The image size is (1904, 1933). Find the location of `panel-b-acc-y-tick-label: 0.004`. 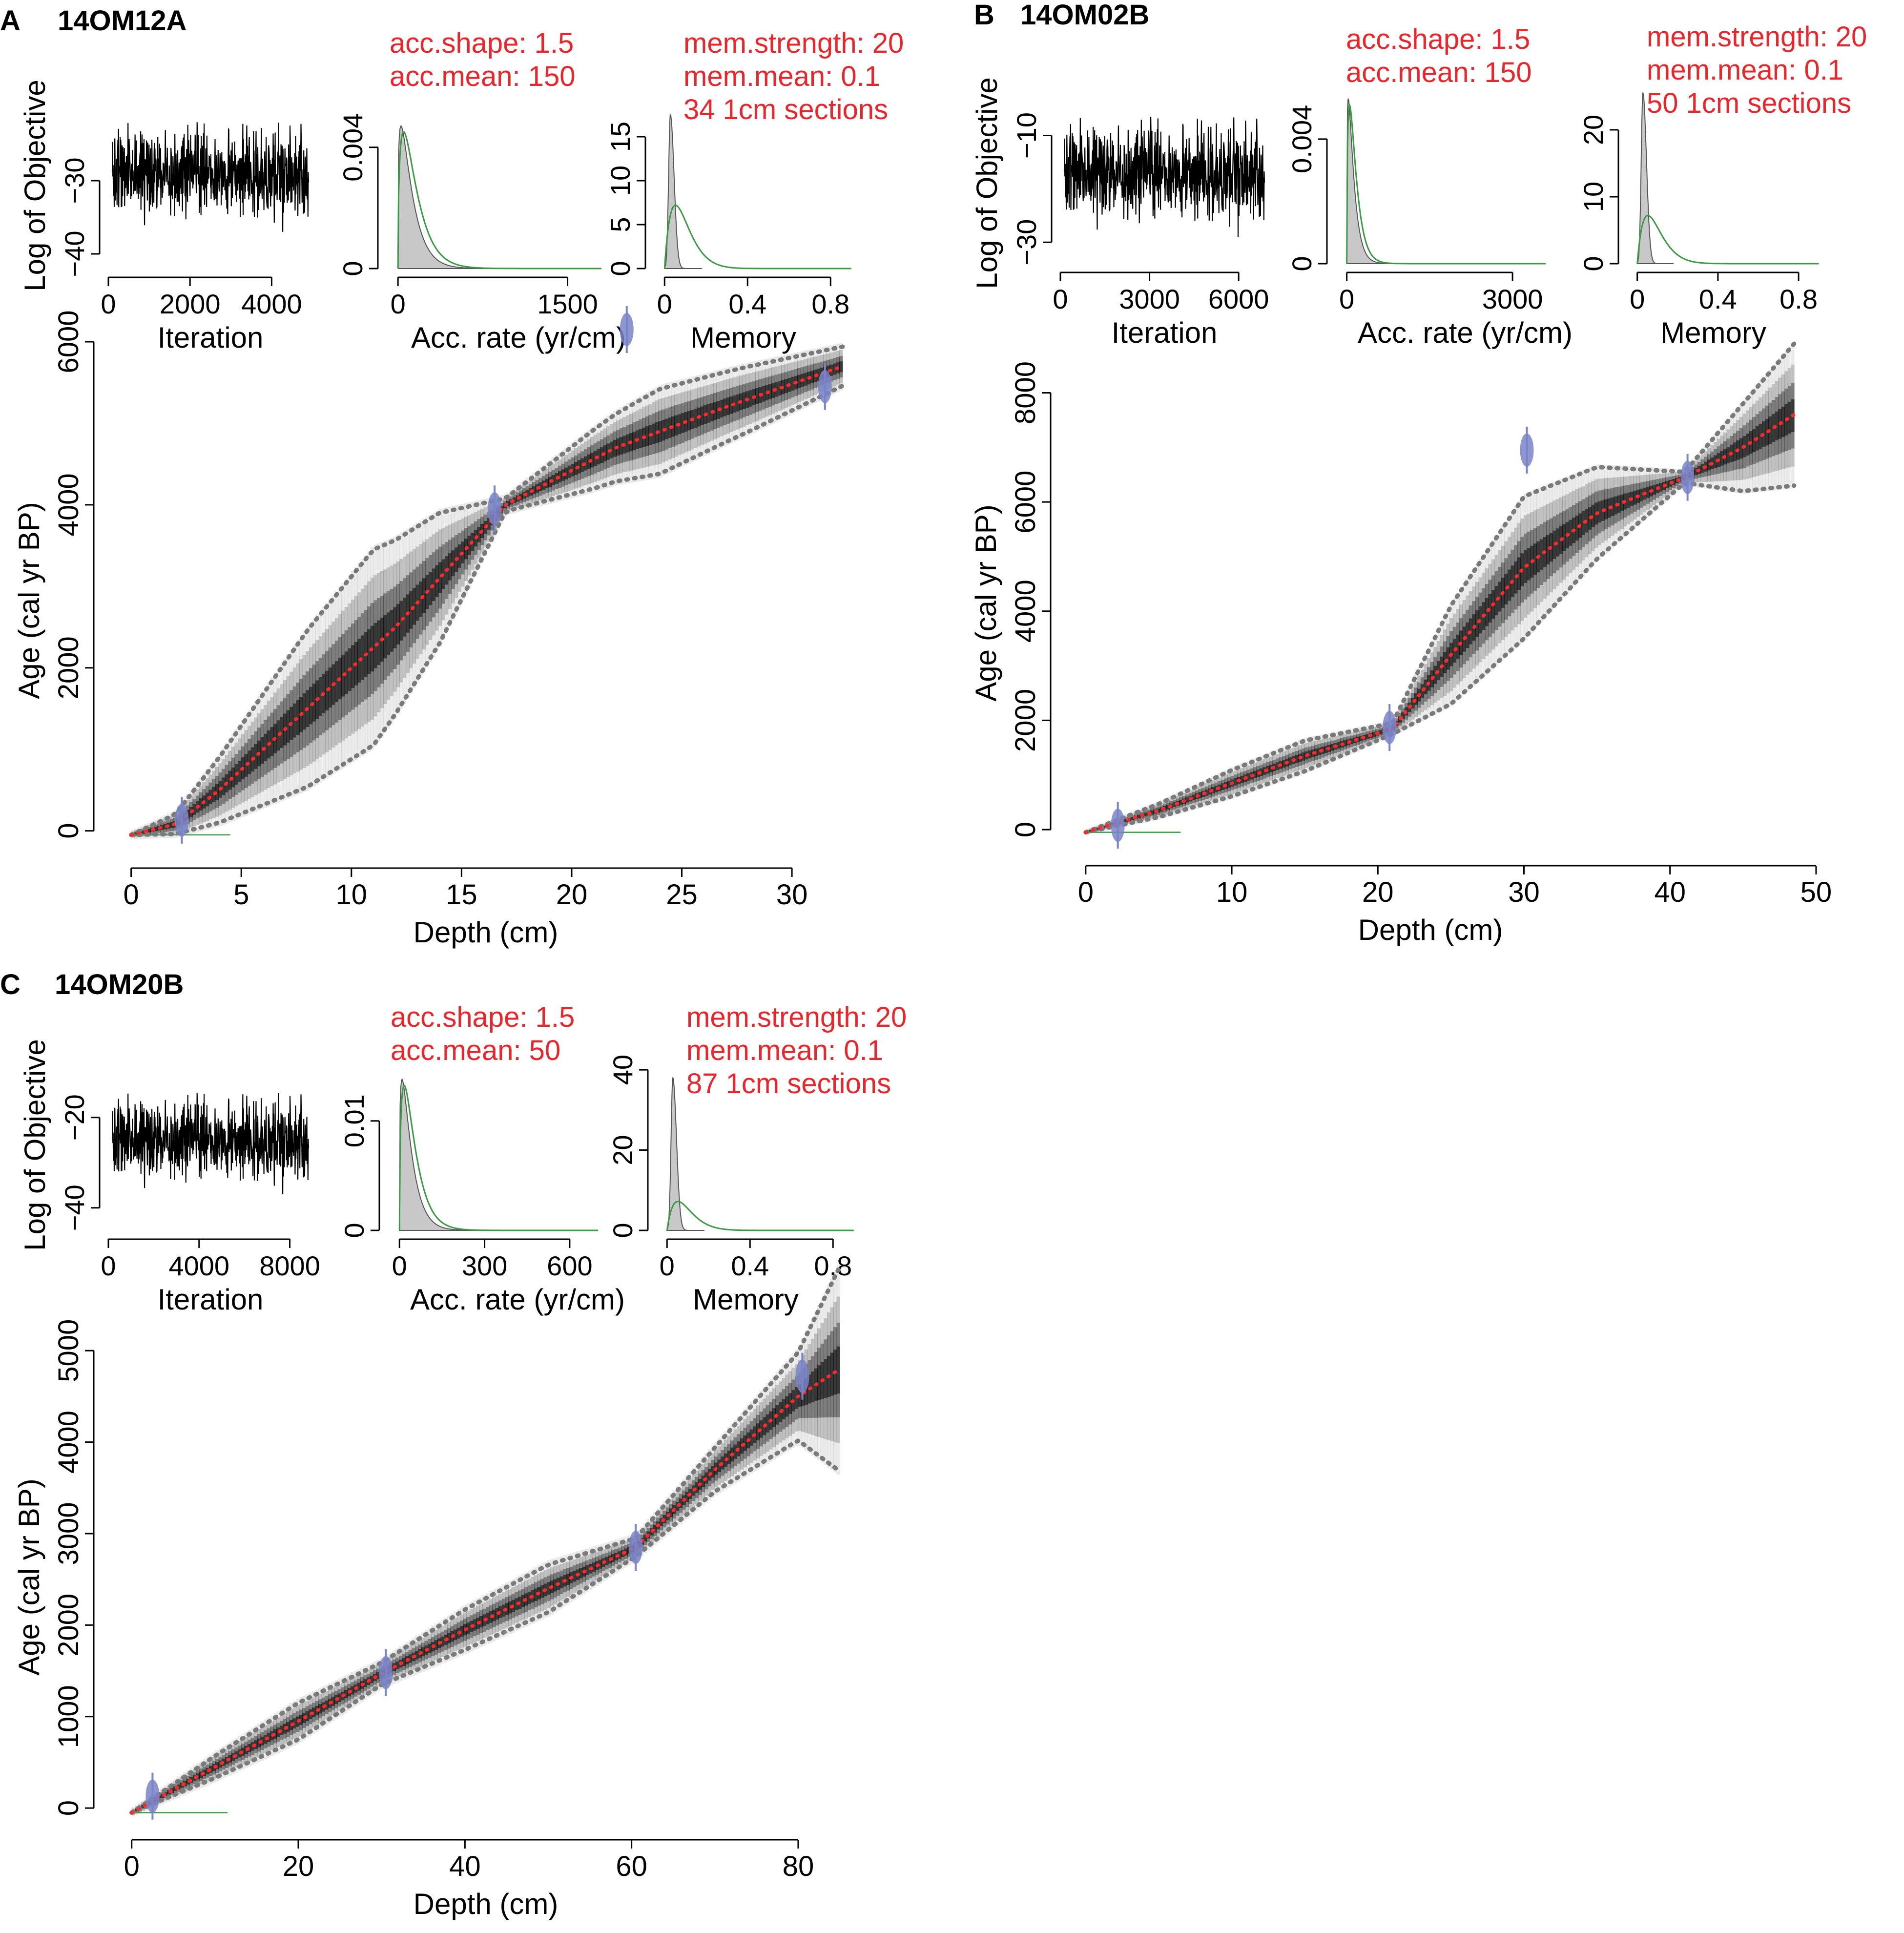

panel-b-acc-y-tick-label: 0.004 is located at coordinates (1301, 139).